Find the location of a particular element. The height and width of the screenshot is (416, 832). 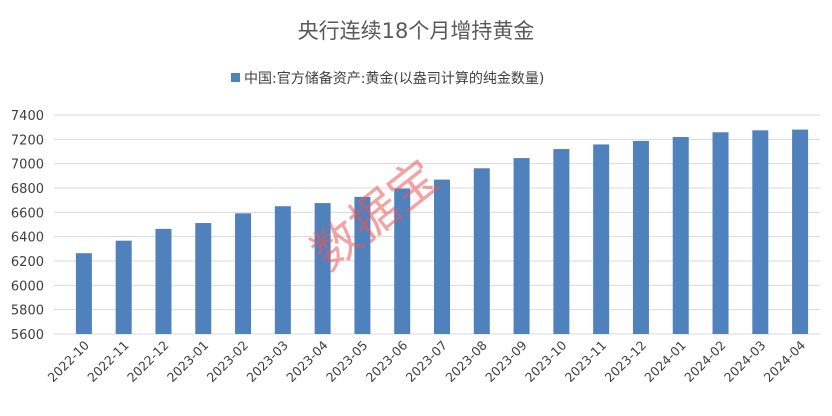

x-tick-label: 2023-11 is located at coordinates (586, 362).